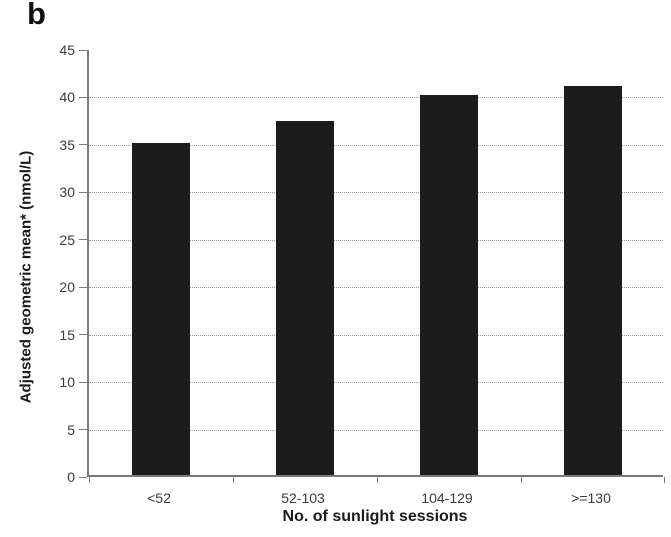  What do you see at coordinates (591, 498) in the screenshot?
I see `x-tick-label->=130: >=130` at bounding box center [591, 498].